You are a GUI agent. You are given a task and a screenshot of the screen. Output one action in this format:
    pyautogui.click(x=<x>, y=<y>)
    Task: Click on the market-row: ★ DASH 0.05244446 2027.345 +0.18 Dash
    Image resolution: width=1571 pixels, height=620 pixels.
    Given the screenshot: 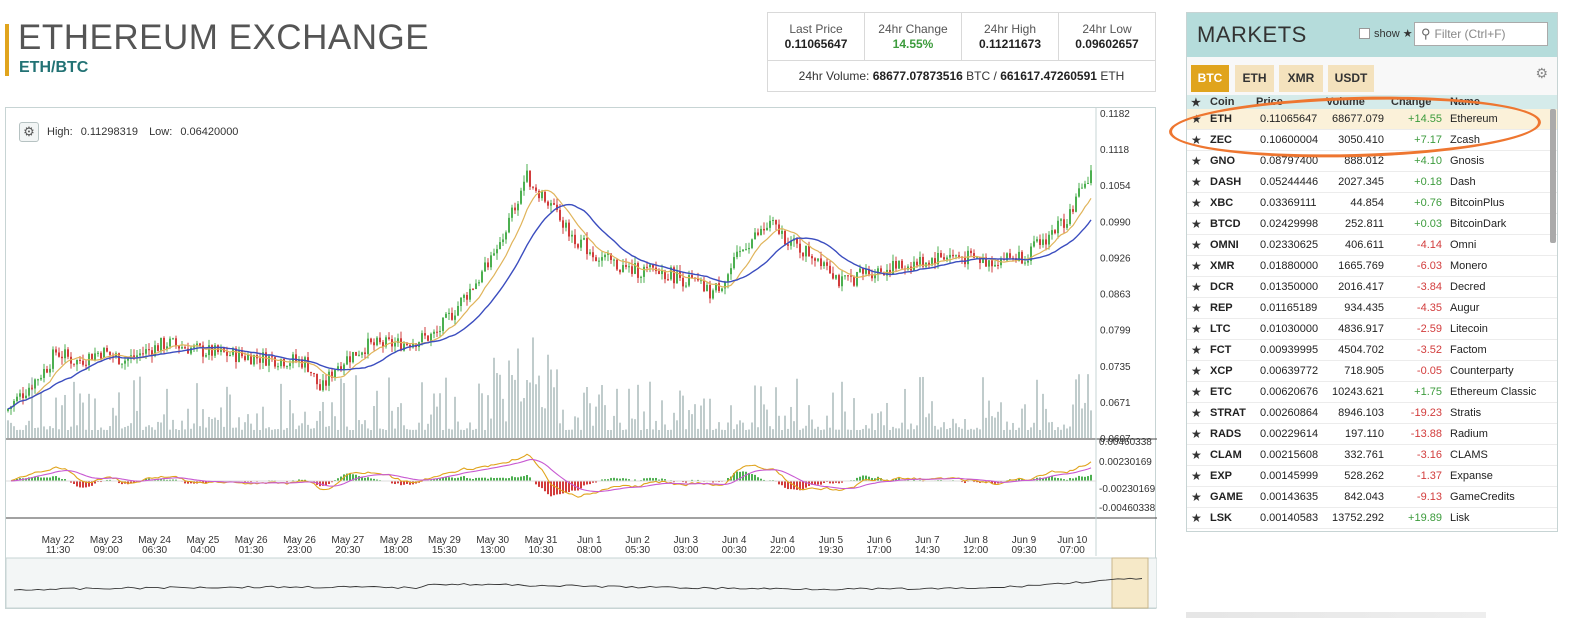 What is the action you would take?
    pyautogui.click(x=1372, y=182)
    